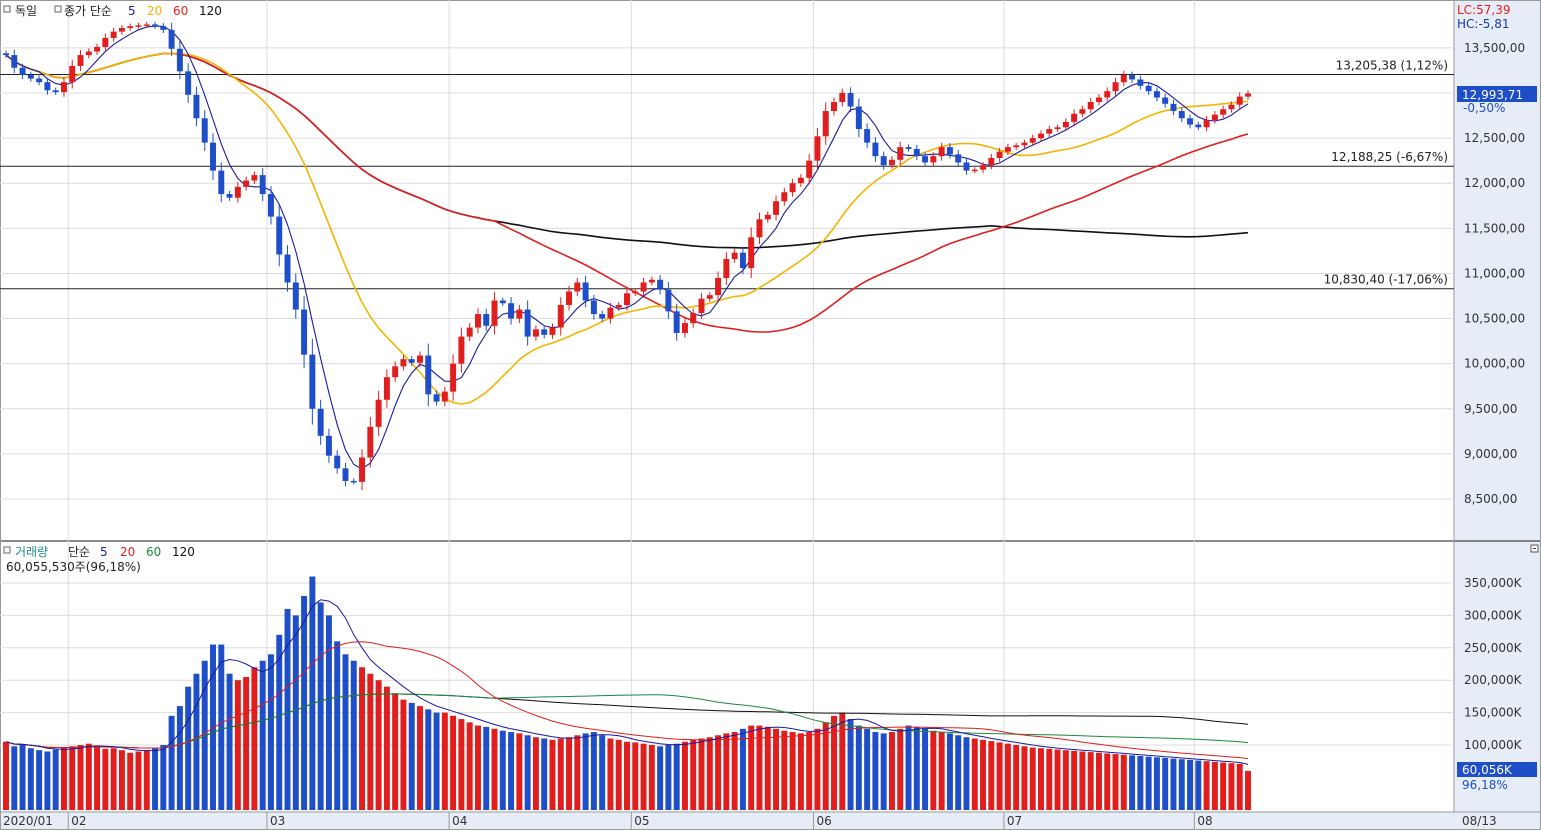  What do you see at coordinates (99, 559) in the screenshot?
I see `volume-legend: 거래량 단순 5 20 60 120 60,055,530주(96,18%)` at bounding box center [99, 559].